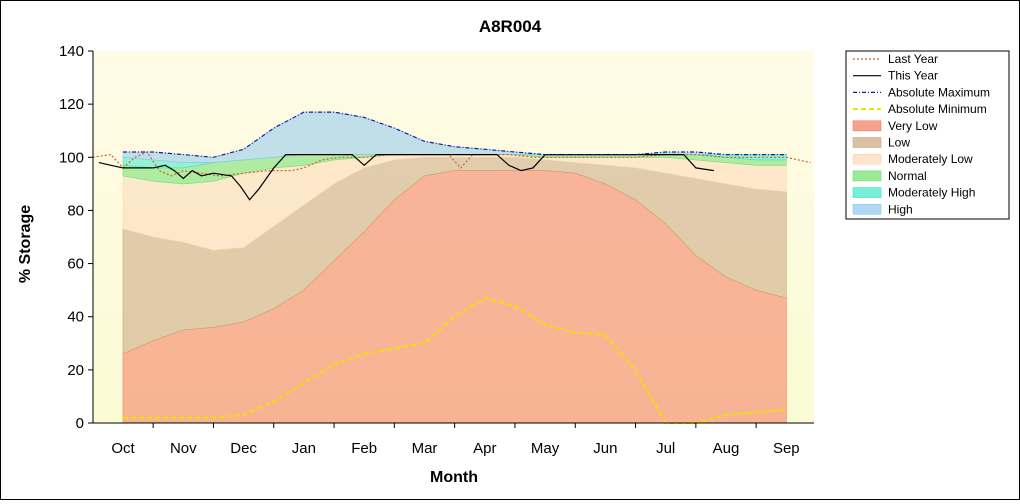 This screenshot has height=504, width=1020. I want to click on legend-swatch-low, so click(867, 142).